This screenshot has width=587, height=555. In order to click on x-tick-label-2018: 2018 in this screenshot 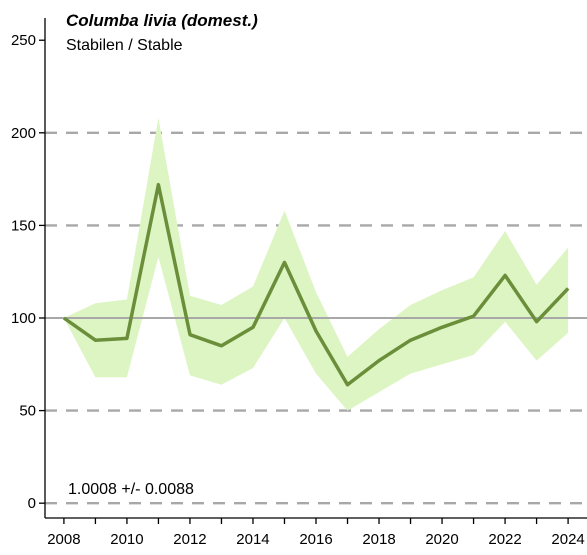, I will do `click(378, 539)`.